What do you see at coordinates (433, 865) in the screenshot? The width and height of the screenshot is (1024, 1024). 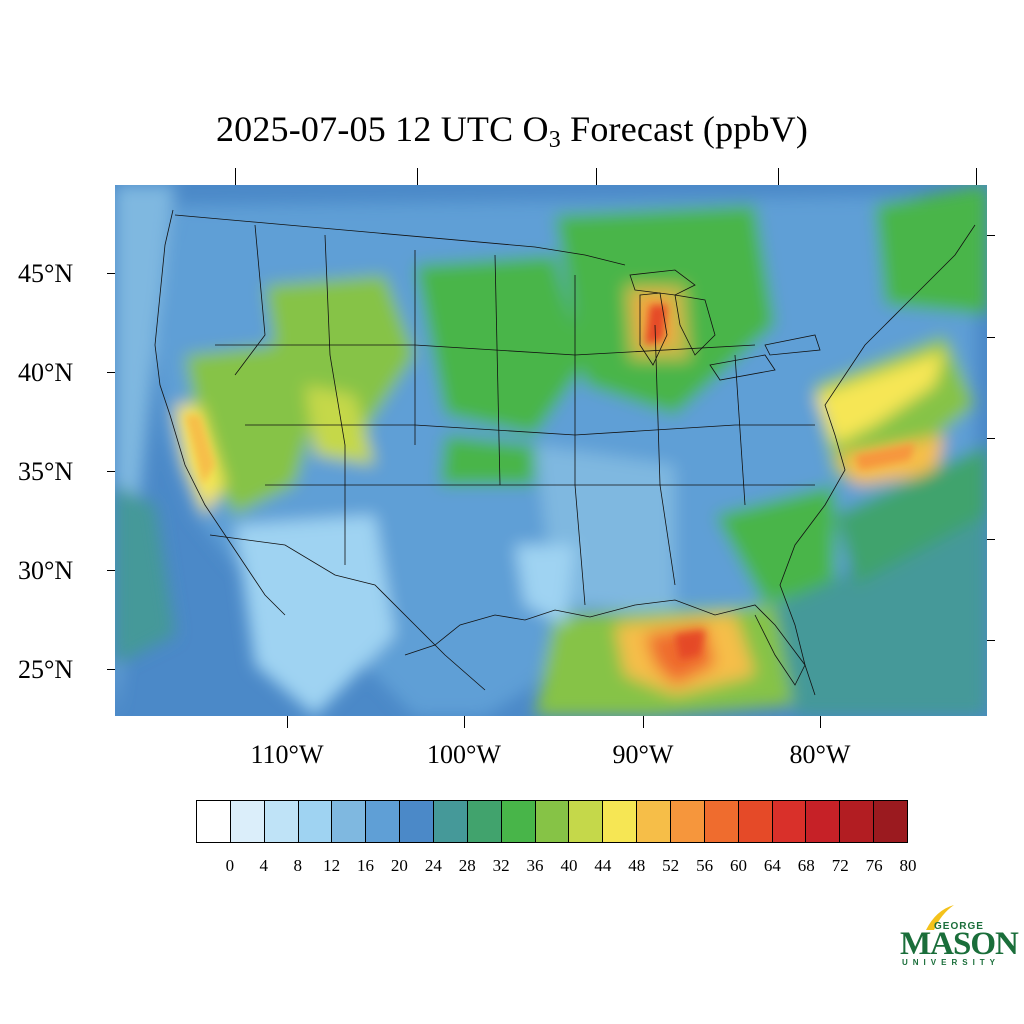 I see `colorbar-tick-label: 24` at bounding box center [433, 865].